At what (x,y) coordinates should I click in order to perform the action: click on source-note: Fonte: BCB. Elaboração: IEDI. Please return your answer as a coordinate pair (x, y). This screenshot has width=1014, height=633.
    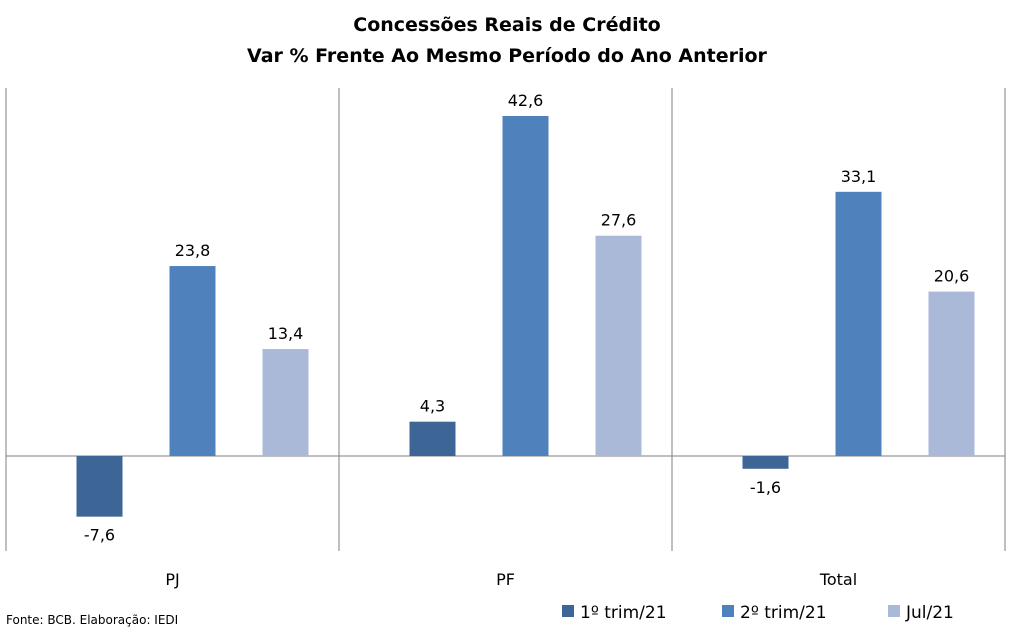
    Looking at the image, I should click on (92, 620).